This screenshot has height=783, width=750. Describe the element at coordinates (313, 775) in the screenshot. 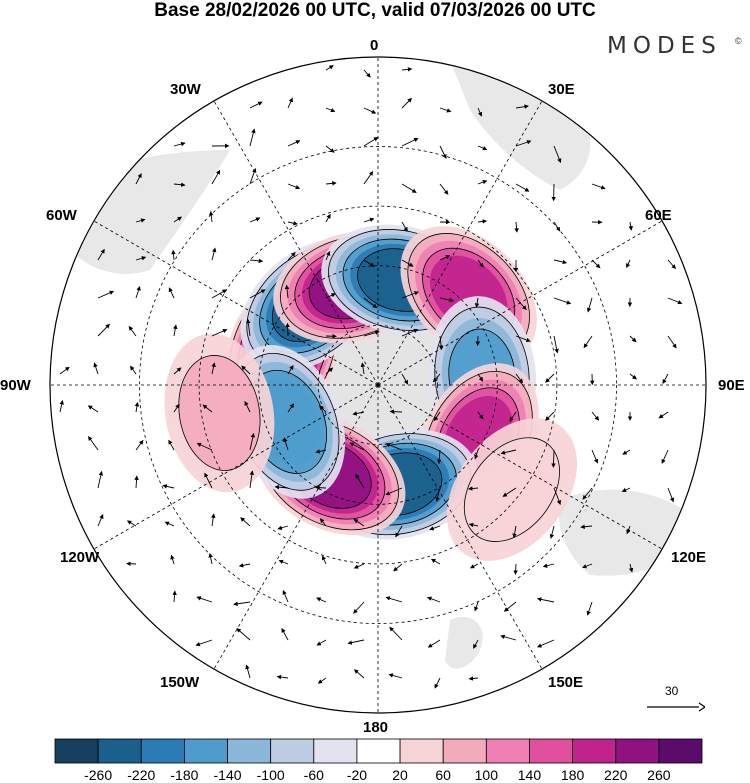

I see `colorbar-tick-label: -60` at that location.